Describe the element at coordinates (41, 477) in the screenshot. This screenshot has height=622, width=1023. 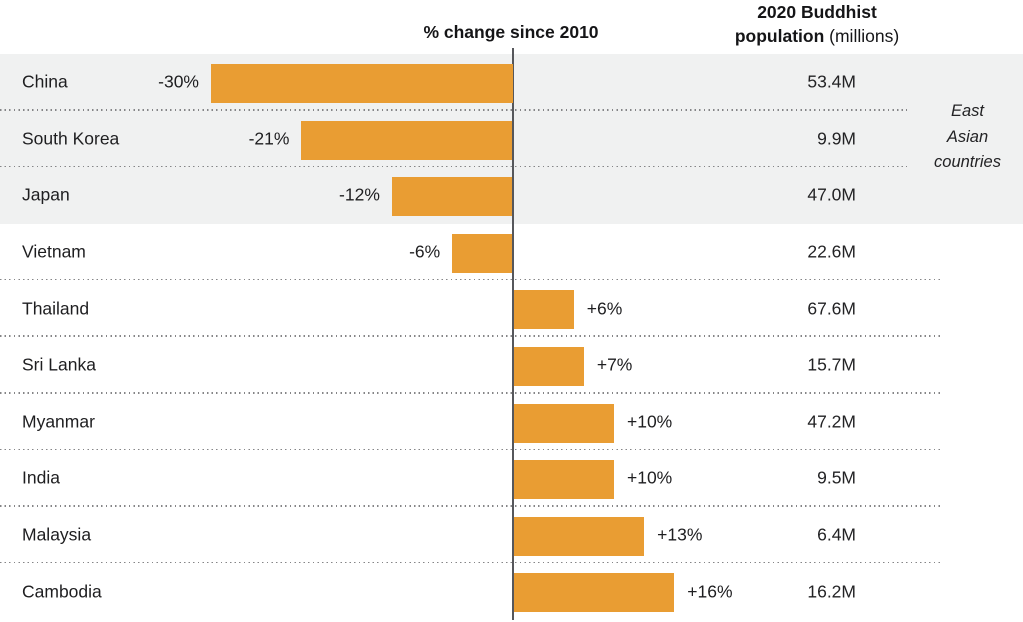
I see `country-label: India` at that location.